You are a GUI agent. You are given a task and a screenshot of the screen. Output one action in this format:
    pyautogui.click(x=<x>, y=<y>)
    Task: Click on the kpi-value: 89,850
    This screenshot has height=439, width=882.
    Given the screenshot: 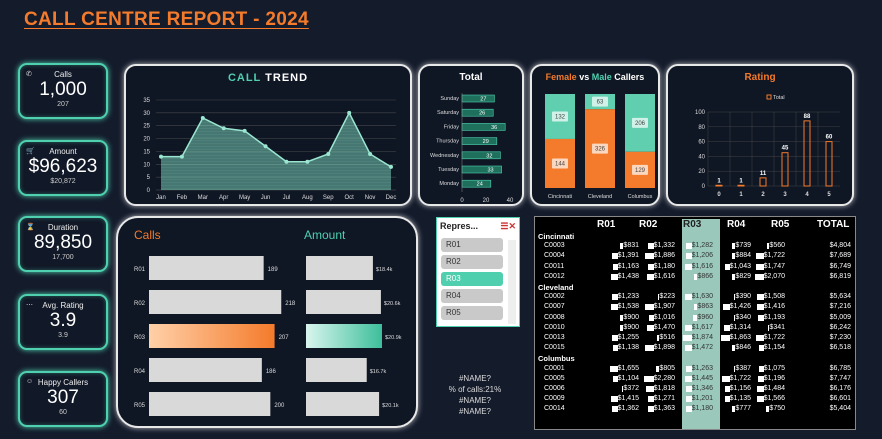 What is the action you would take?
    pyautogui.click(x=63, y=242)
    